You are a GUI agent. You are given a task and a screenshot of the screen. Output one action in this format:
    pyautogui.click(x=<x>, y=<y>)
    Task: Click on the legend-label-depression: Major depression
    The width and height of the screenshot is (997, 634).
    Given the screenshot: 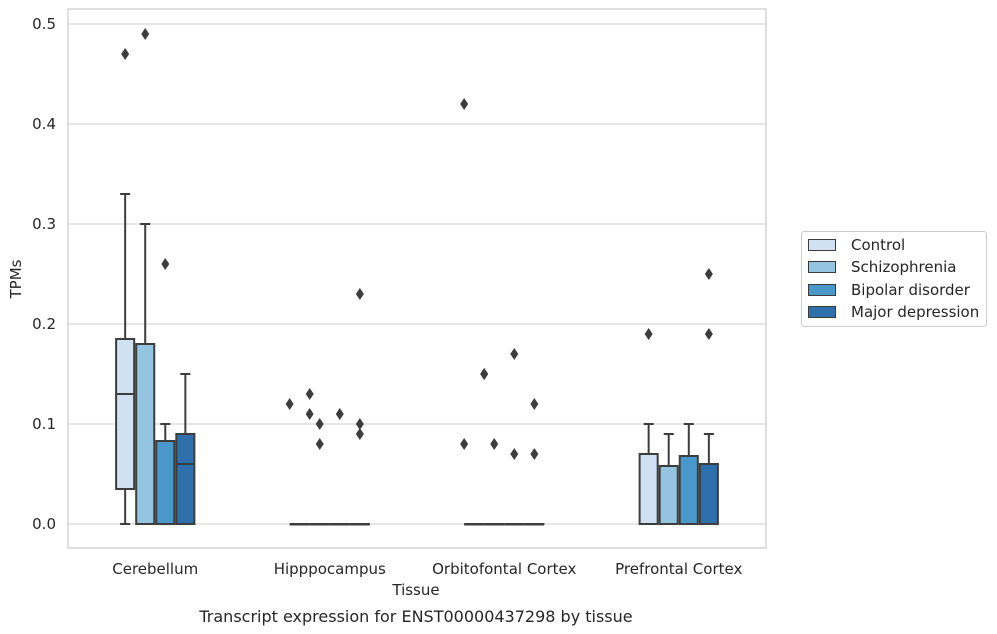 What is the action you would take?
    pyautogui.click(x=915, y=312)
    